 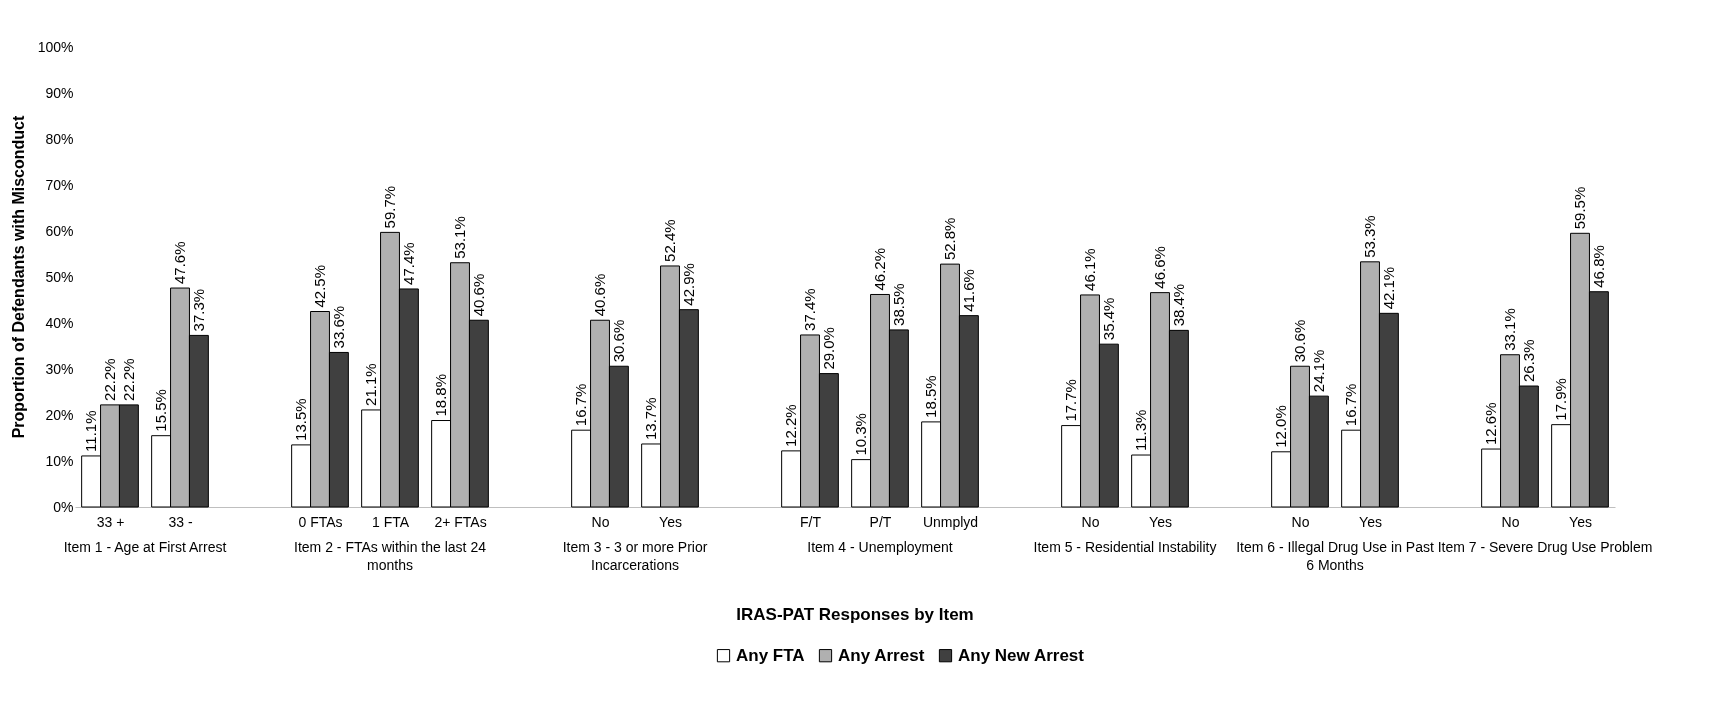 What do you see at coordinates (459, 237) in the screenshot?
I see `data-label: 53.1%` at bounding box center [459, 237].